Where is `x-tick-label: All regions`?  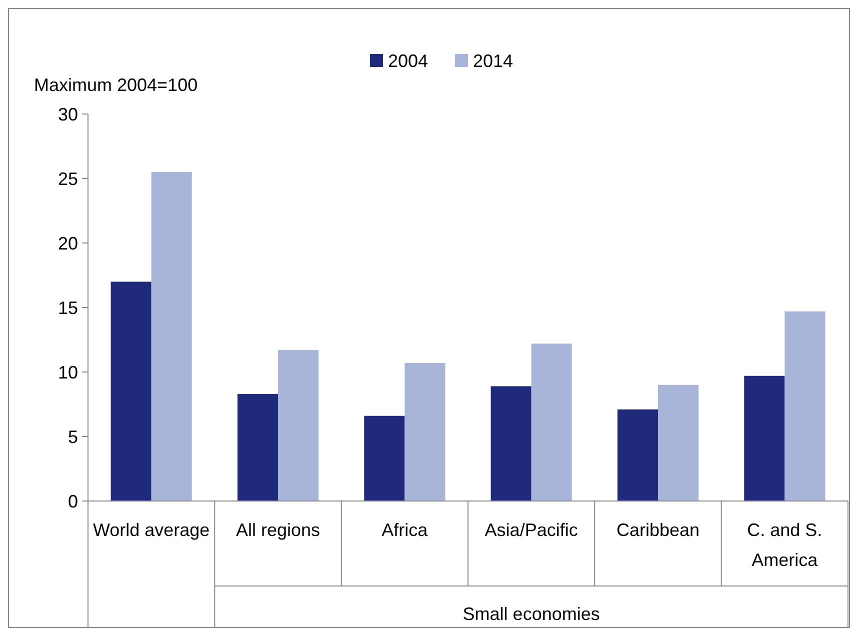 x-tick-label: All regions is located at coordinates (278, 530).